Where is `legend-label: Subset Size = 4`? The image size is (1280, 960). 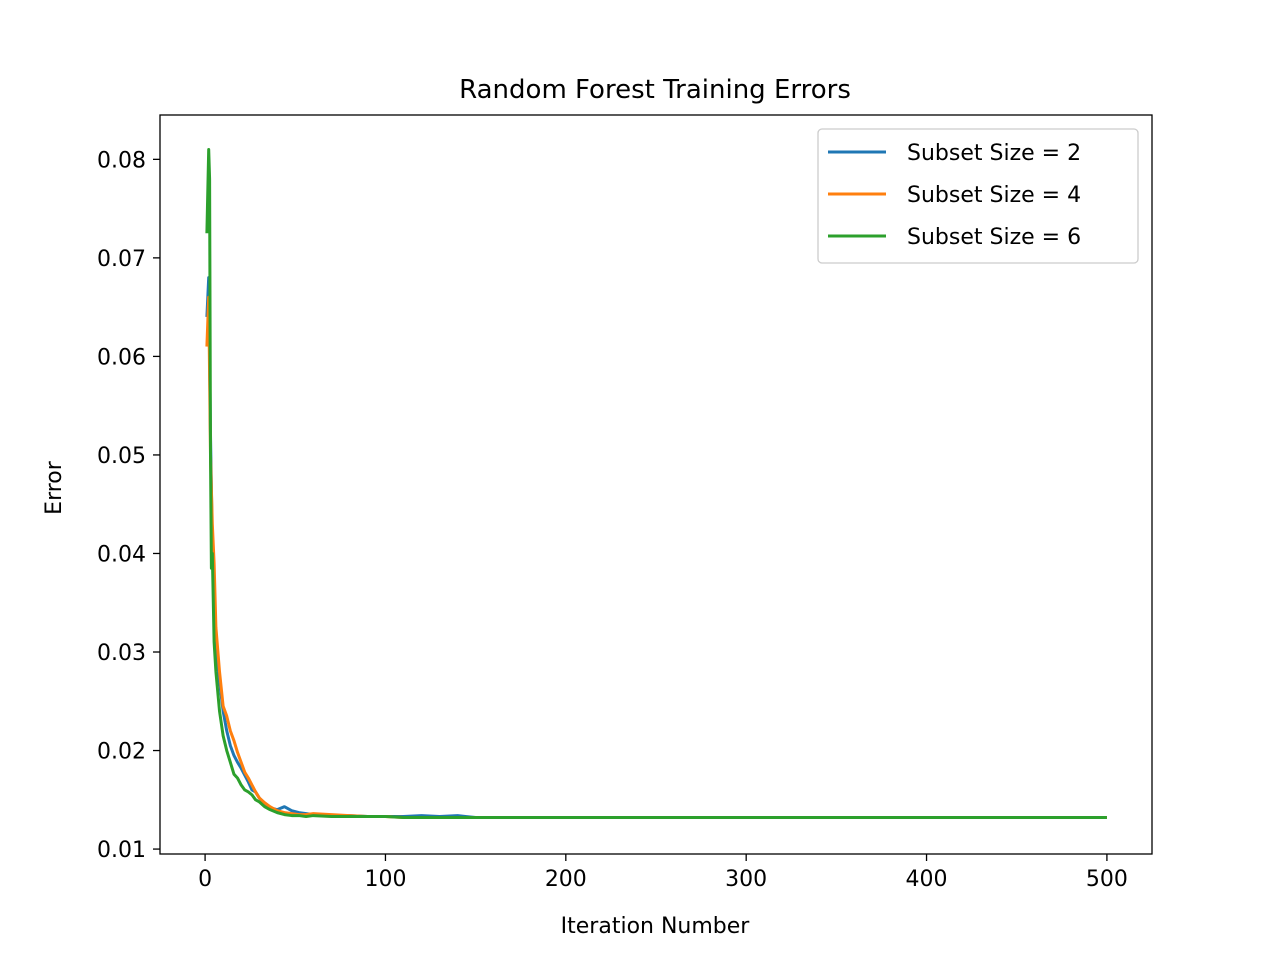
legend-label: Subset Size = 4 is located at coordinates (994, 195).